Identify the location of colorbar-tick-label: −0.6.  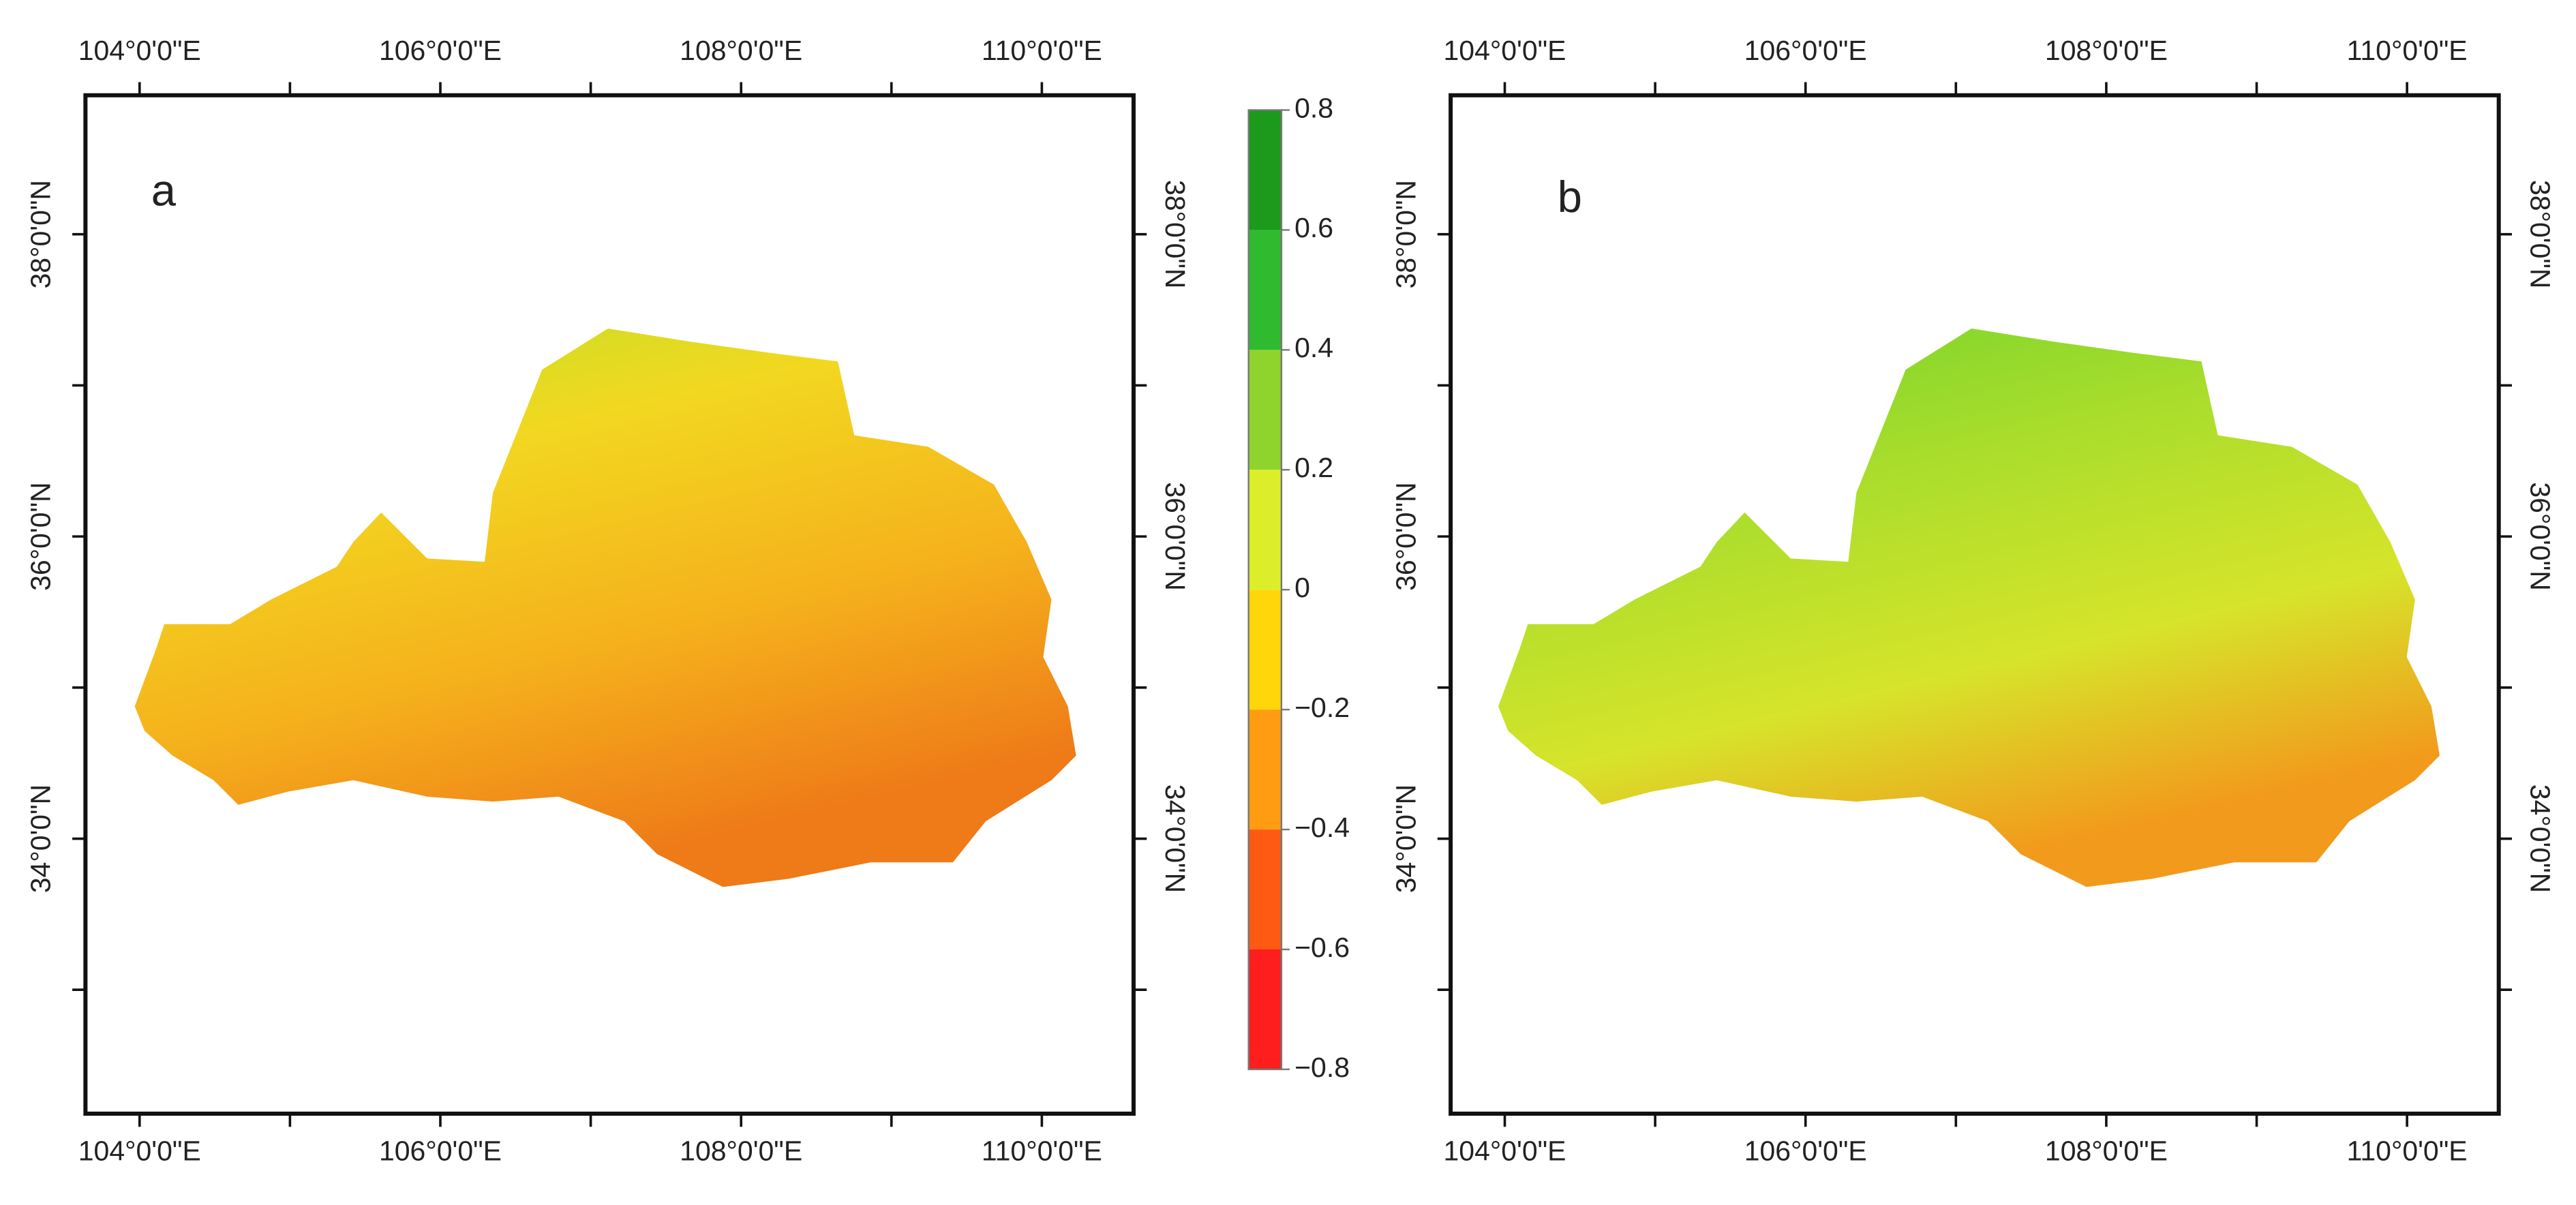
(1322, 947).